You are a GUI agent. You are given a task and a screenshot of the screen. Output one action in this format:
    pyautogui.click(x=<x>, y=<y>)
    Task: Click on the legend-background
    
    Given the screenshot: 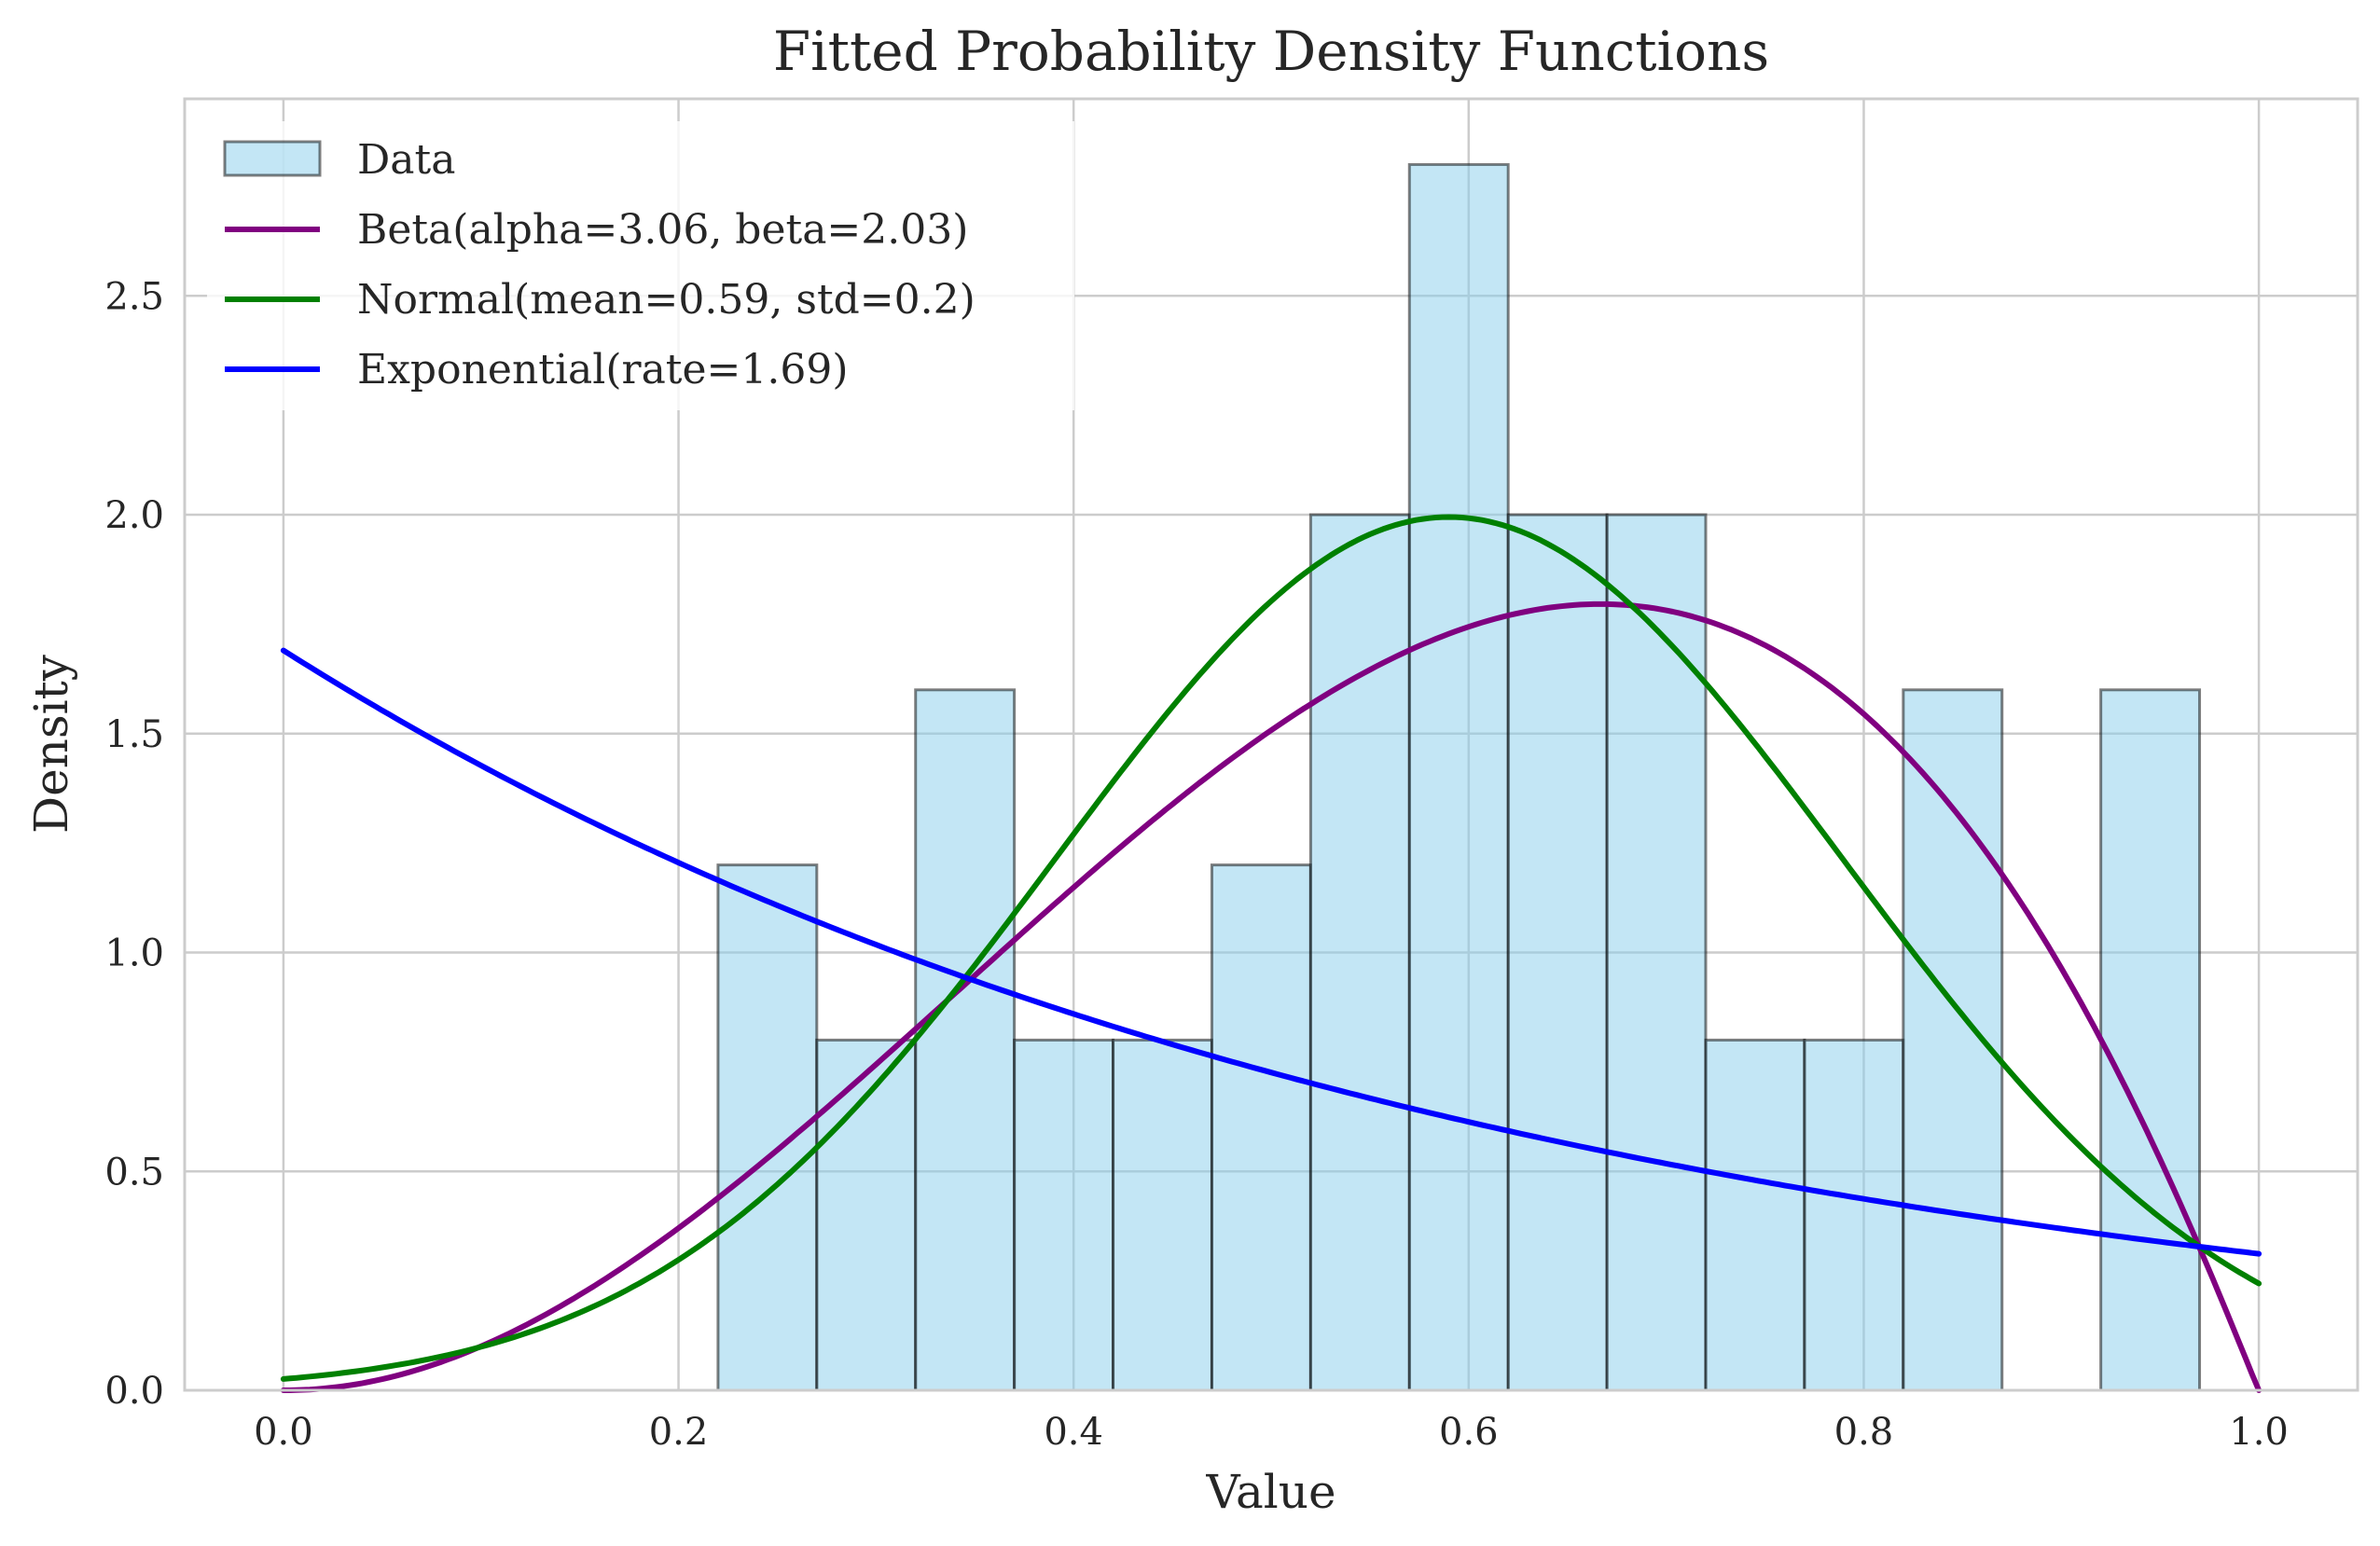 What is the action you would take?
    pyautogui.click(x=640, y=266)
    